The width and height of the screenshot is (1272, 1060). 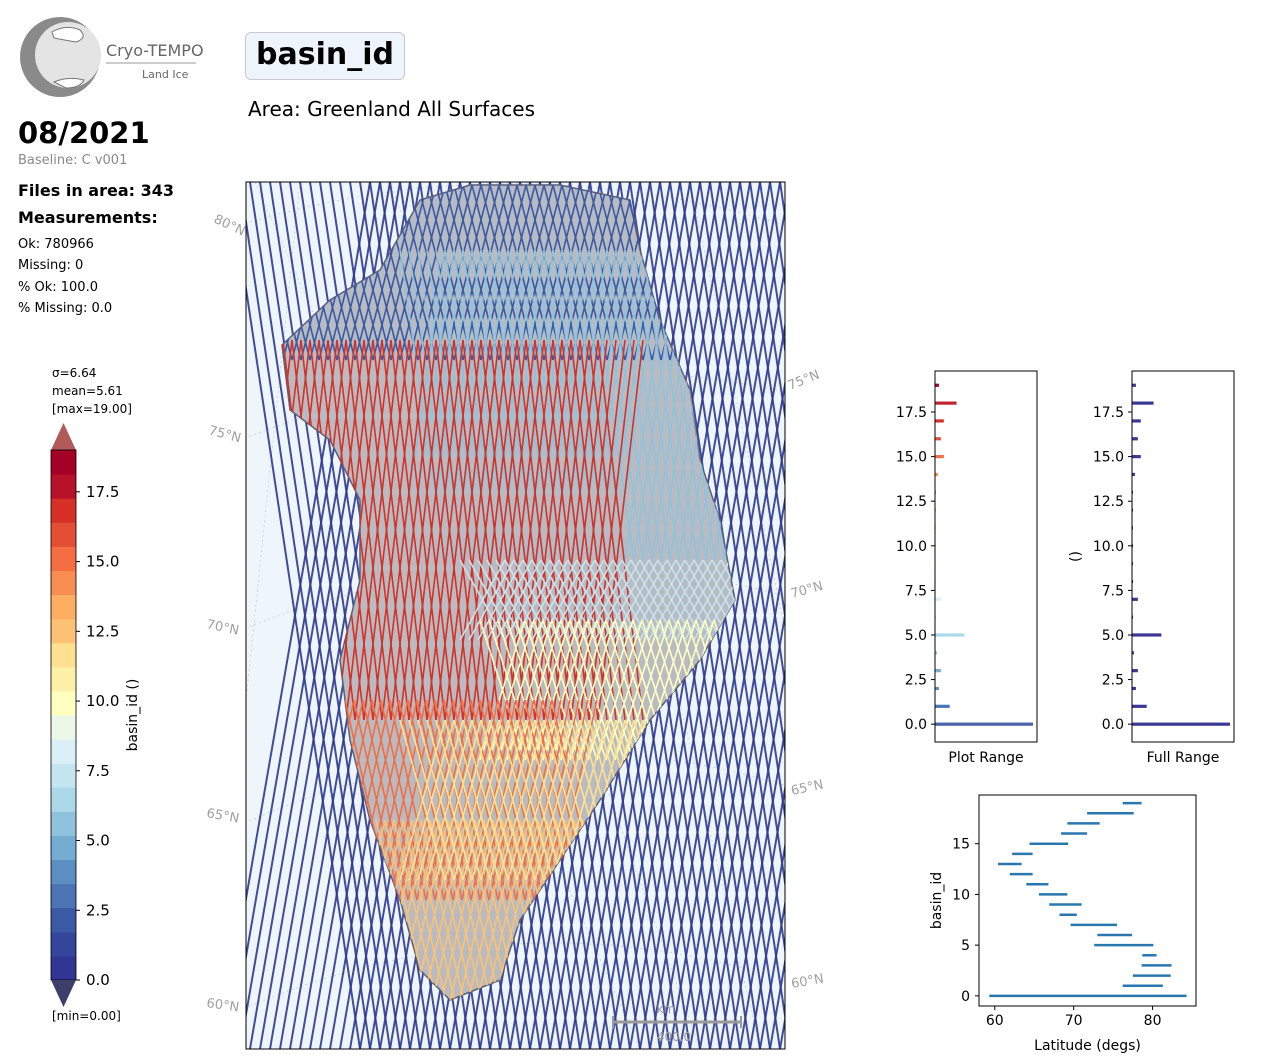 What do you see at coordinates (225, 434) in the screenshot?
I see `lat-label: 75°N` at bounding box center [225, 434].